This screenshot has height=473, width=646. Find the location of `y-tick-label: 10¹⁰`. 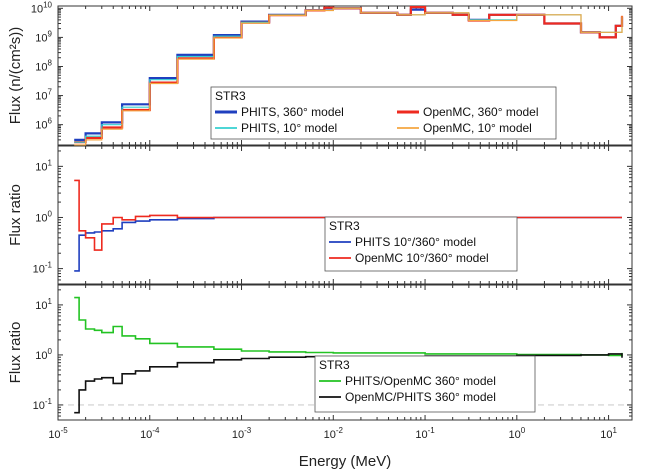

y-tick-label: 10¹⁰ is located at coordinates (42, 7).